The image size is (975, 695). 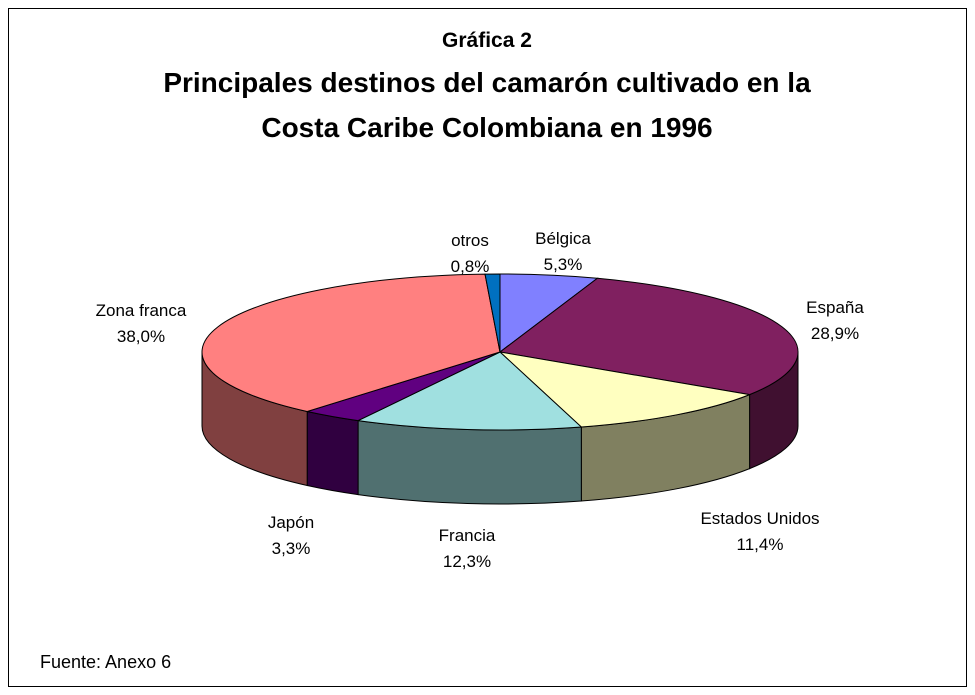 I want to click on slice-value-label: 3,3%, so click(x=291, y=548).